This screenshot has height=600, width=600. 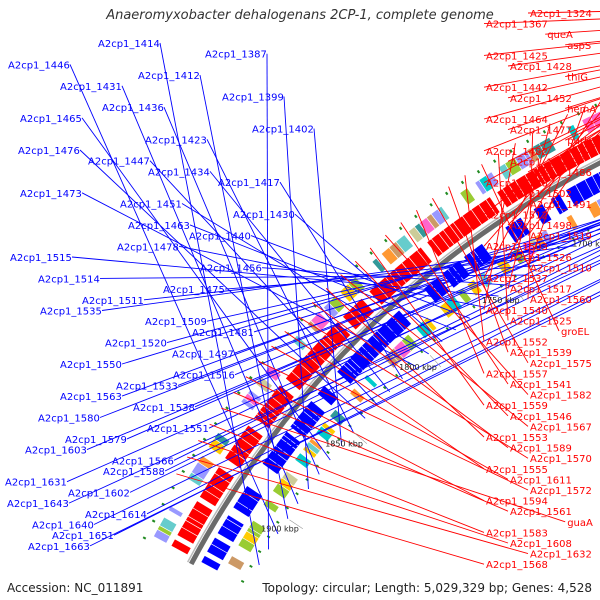 What do you see at coordinates (119, 162) in the screenshot?
I see `gene-label-reverse: A2cp1_1447` at bounding box center [119, 162].